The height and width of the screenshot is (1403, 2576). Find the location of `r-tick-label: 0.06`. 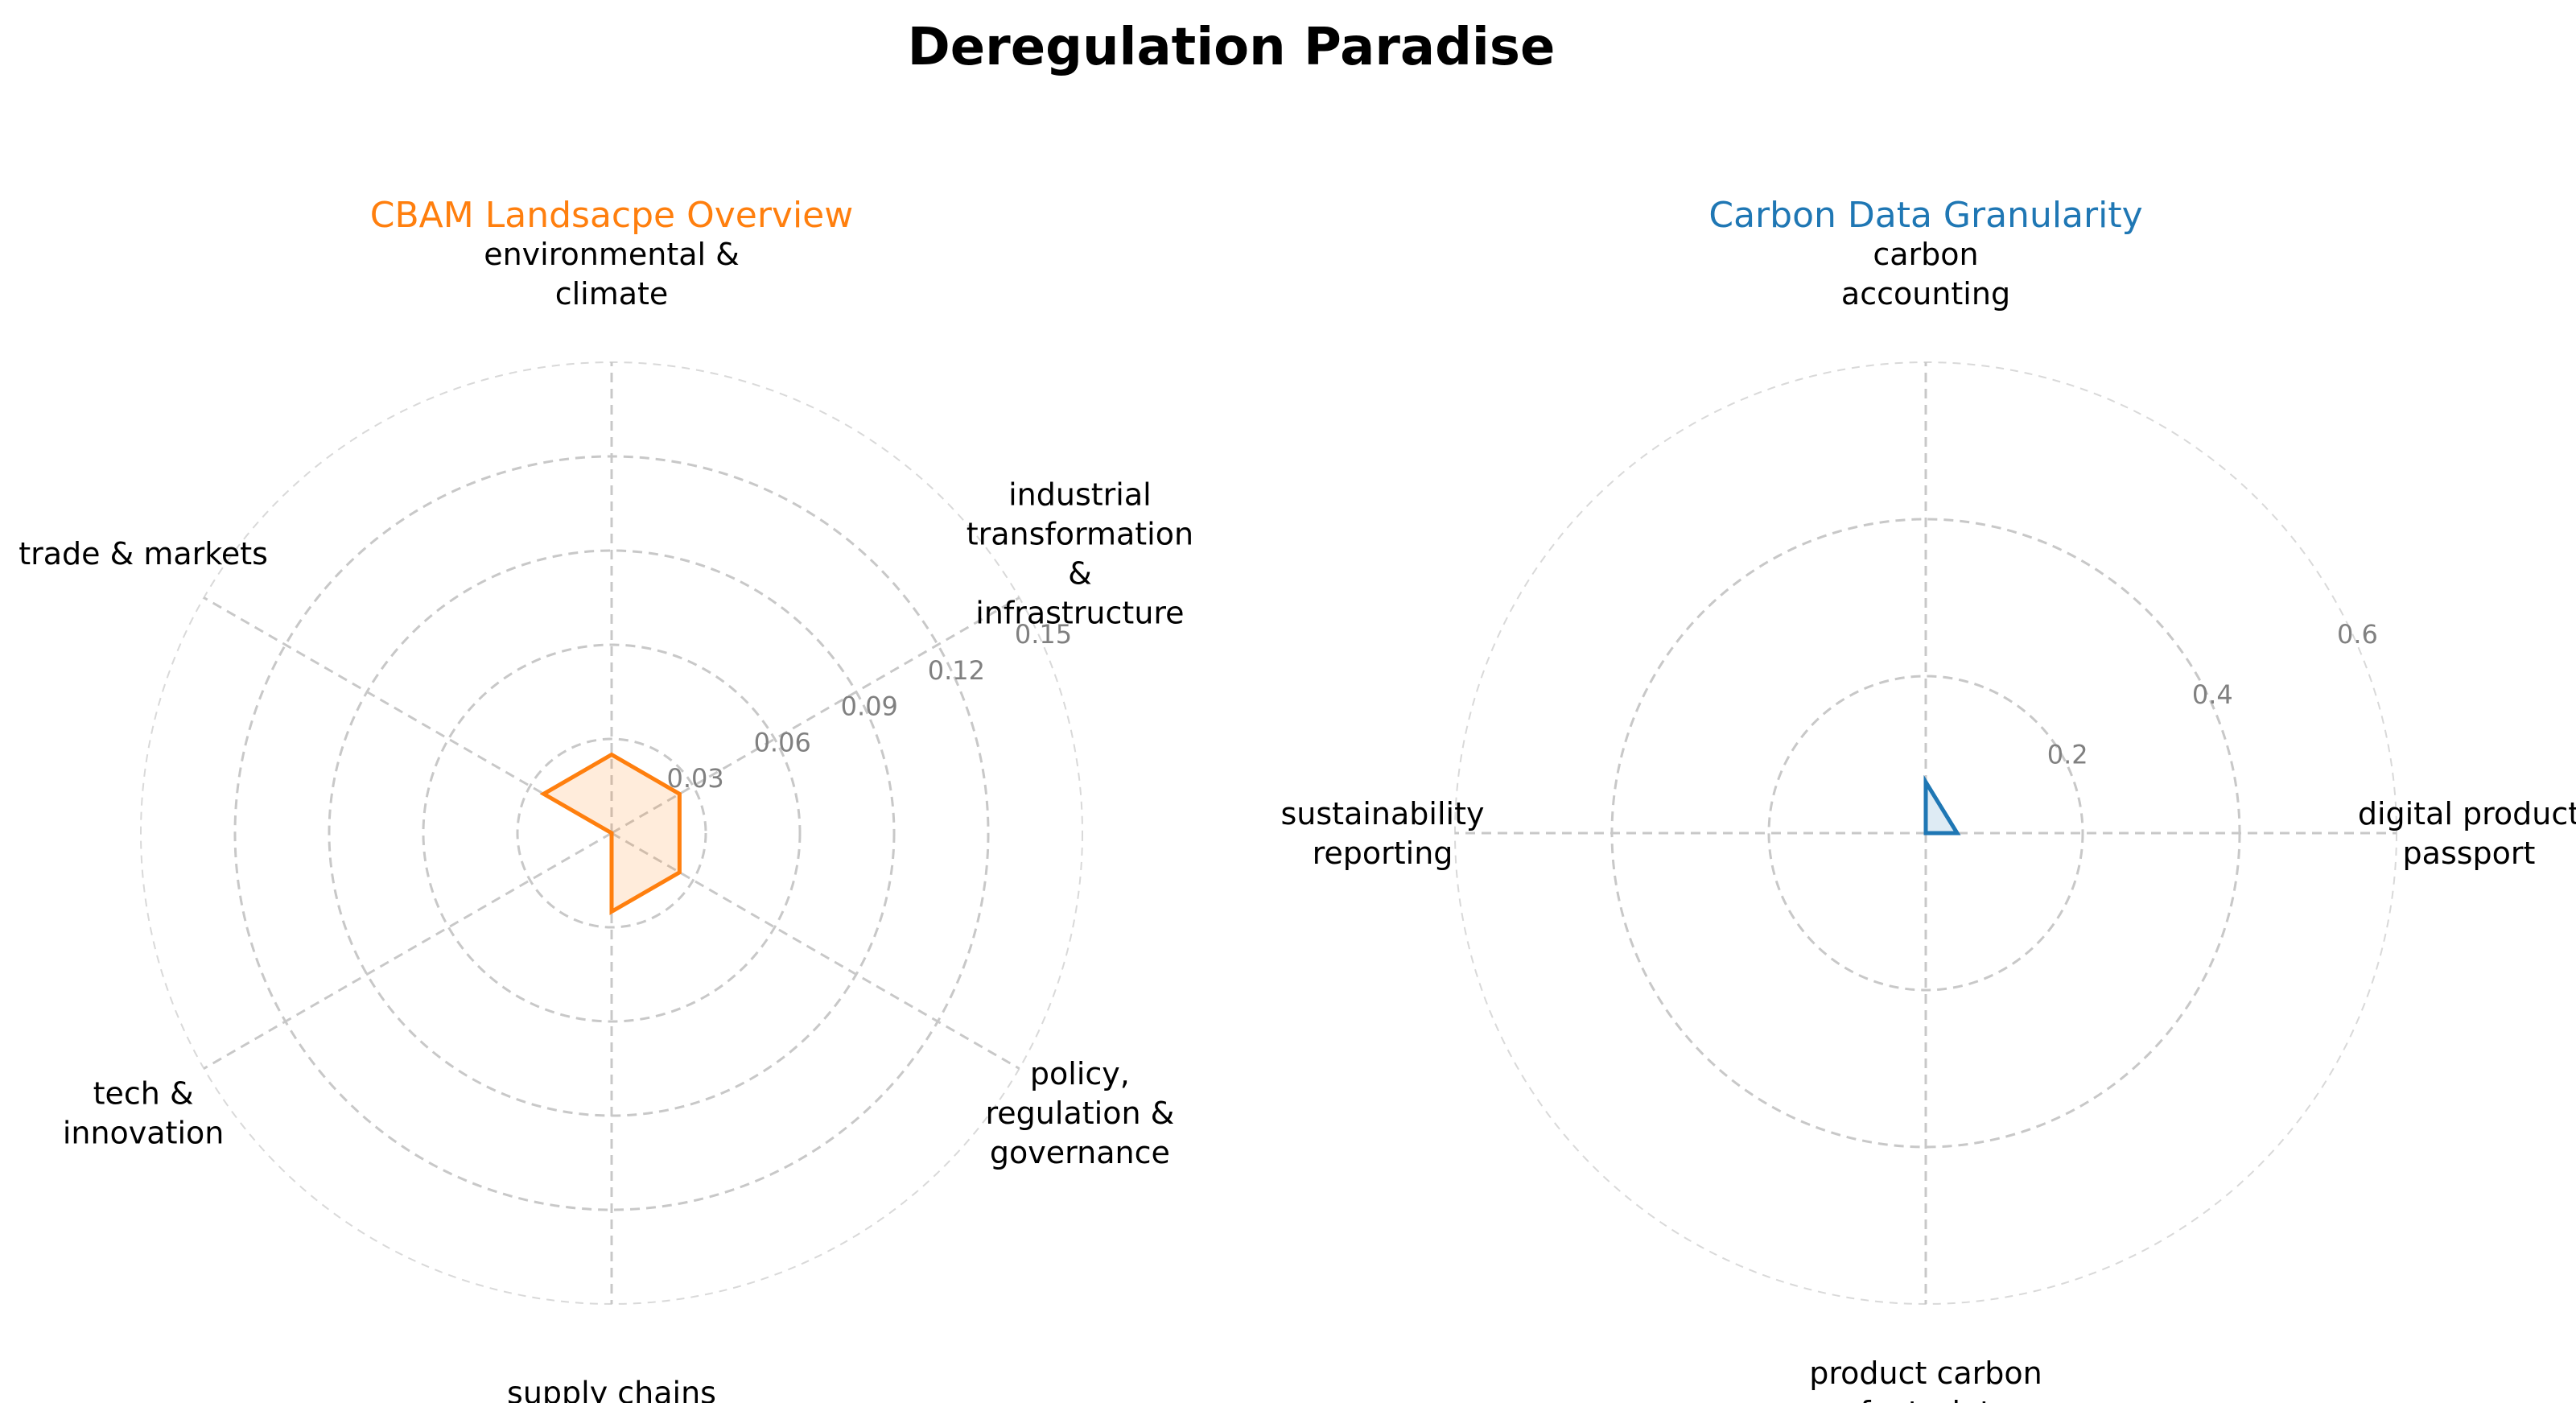

r-tick-label: 0.06 is located at coordinates (782, 742).